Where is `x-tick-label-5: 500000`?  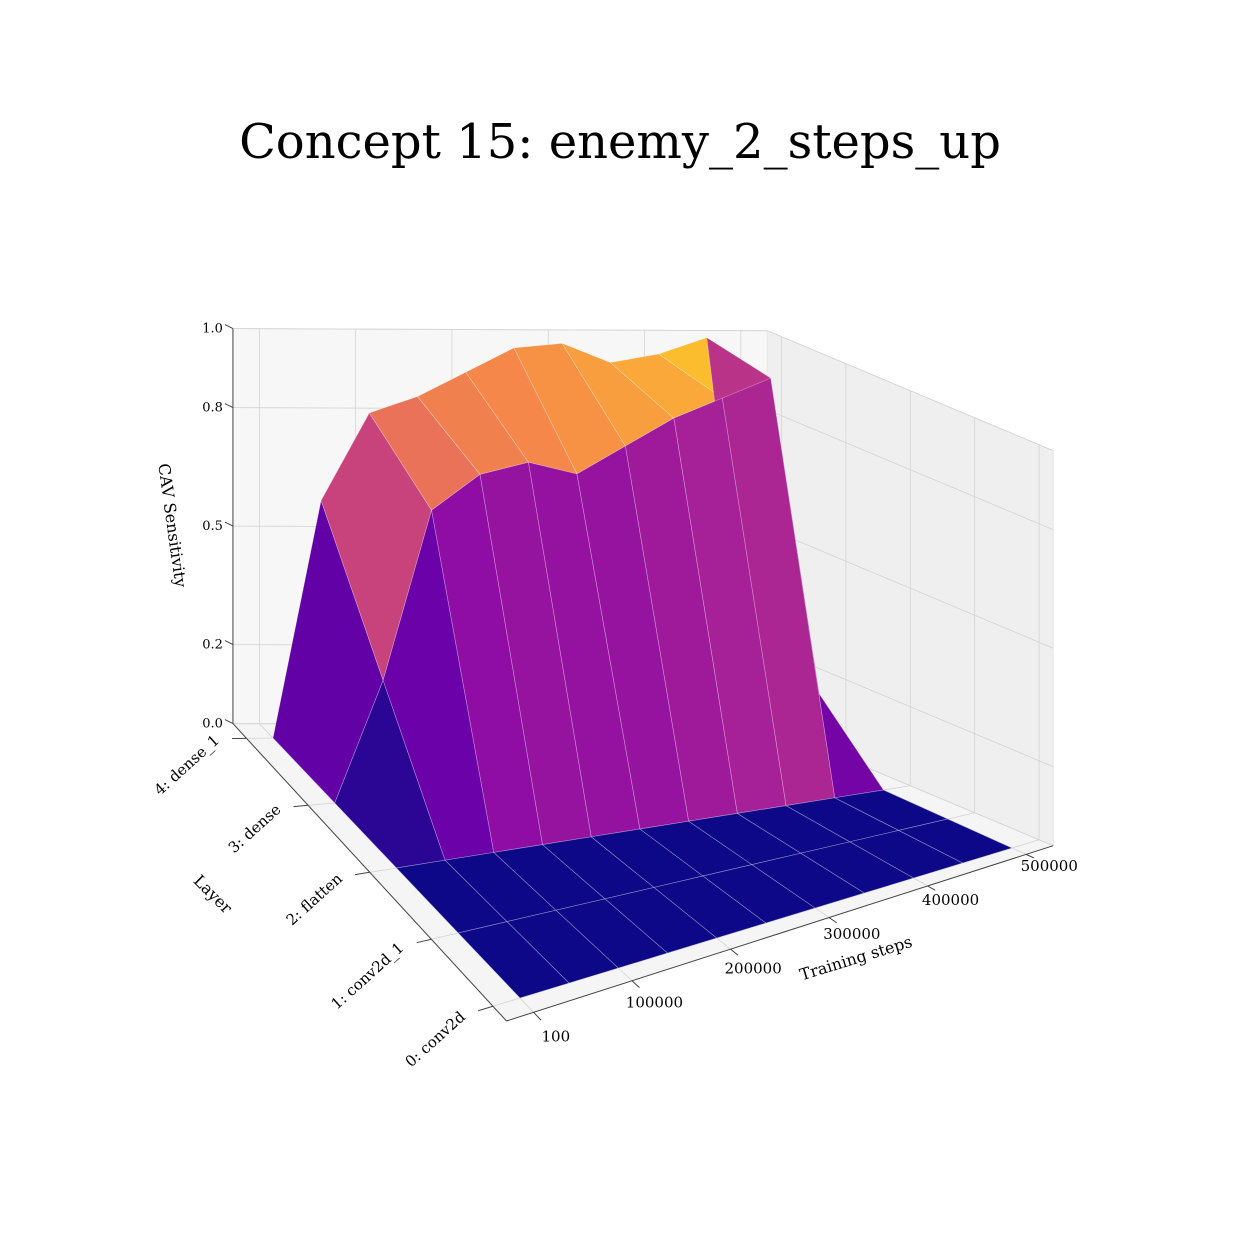 x-tick-label-5: 500000 is located at coordinates (1049, 866).